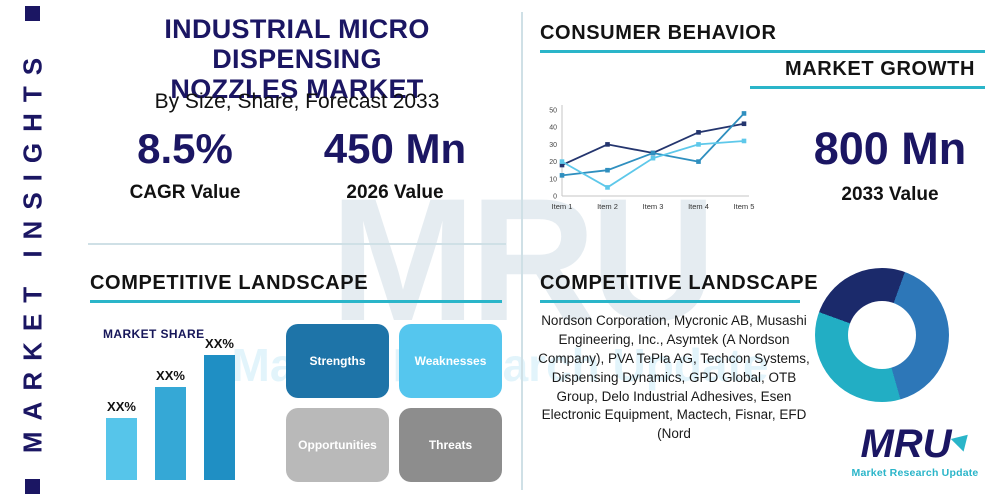 This screenshot has width=1000, height=500. I want to click on value-2033: 800 Mn, so click(890, 148).